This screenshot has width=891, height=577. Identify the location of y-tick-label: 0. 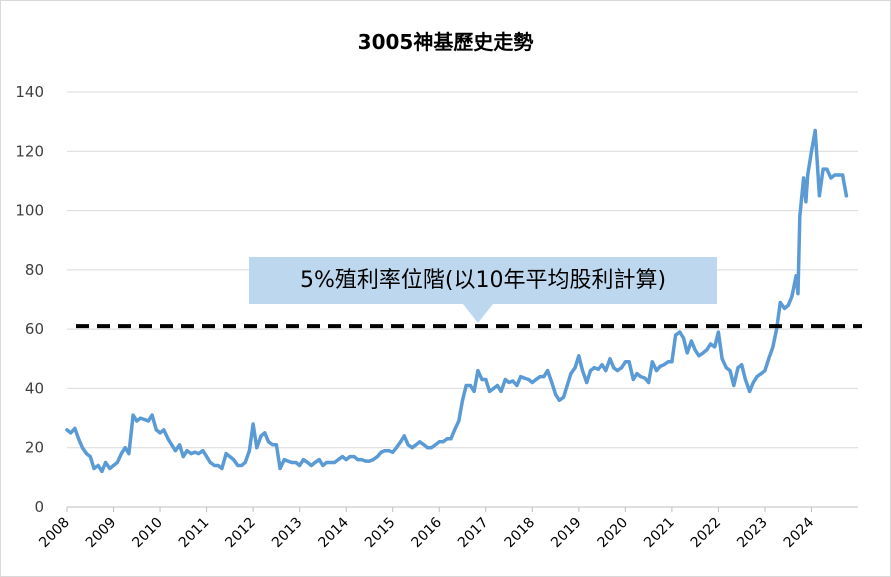
(39, 507).